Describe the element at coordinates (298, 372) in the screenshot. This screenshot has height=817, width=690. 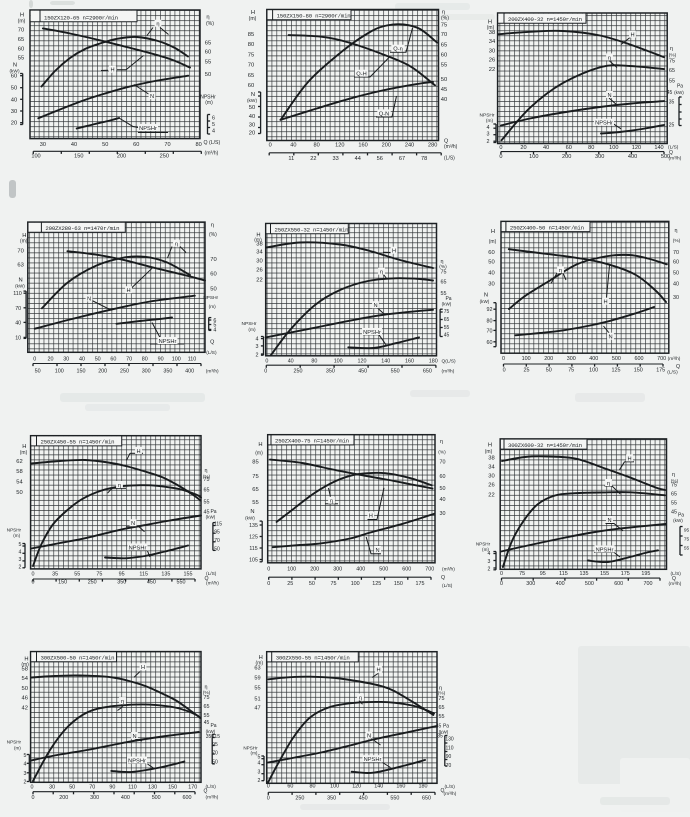
I see `svg-text: 250` at that location.